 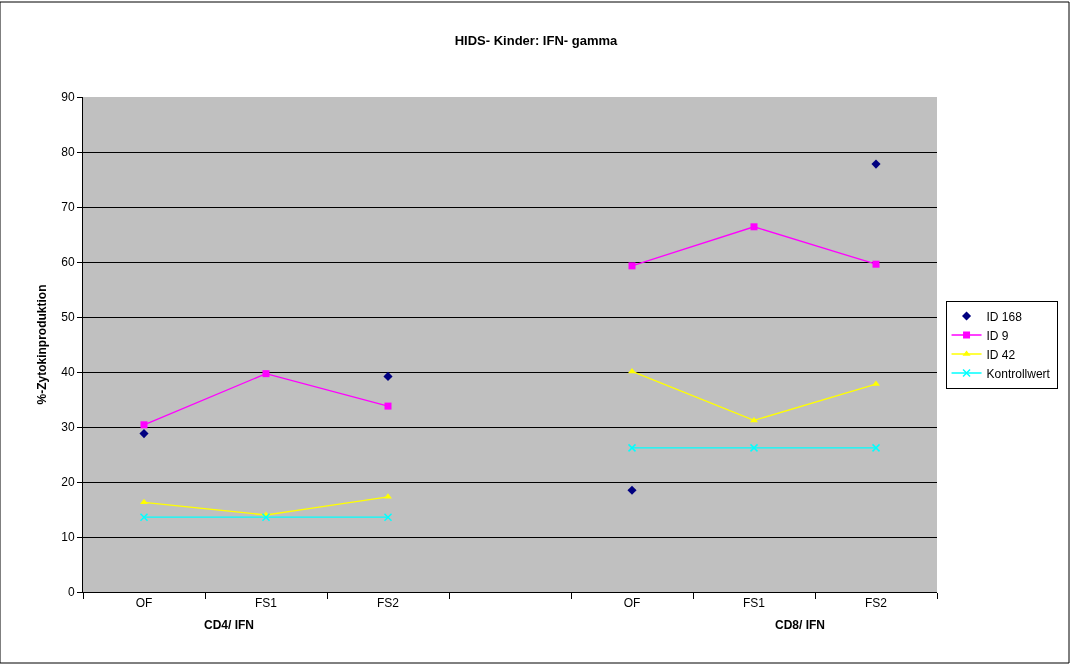 I want to click on y-tick-label: 80, so click(x=68, y=152).